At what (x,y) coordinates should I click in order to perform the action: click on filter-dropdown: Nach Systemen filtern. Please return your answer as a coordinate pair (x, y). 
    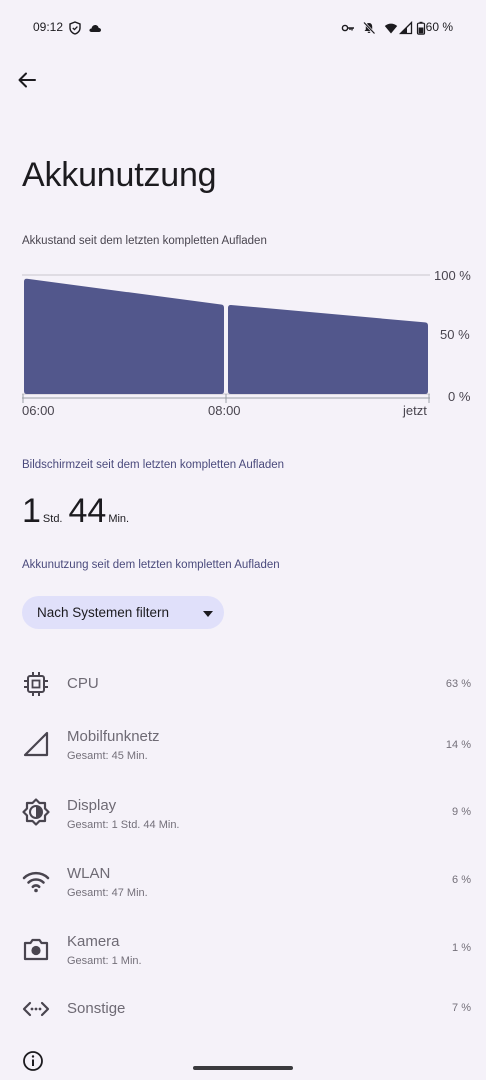
    Looking at the image, I should click on (123, 612).